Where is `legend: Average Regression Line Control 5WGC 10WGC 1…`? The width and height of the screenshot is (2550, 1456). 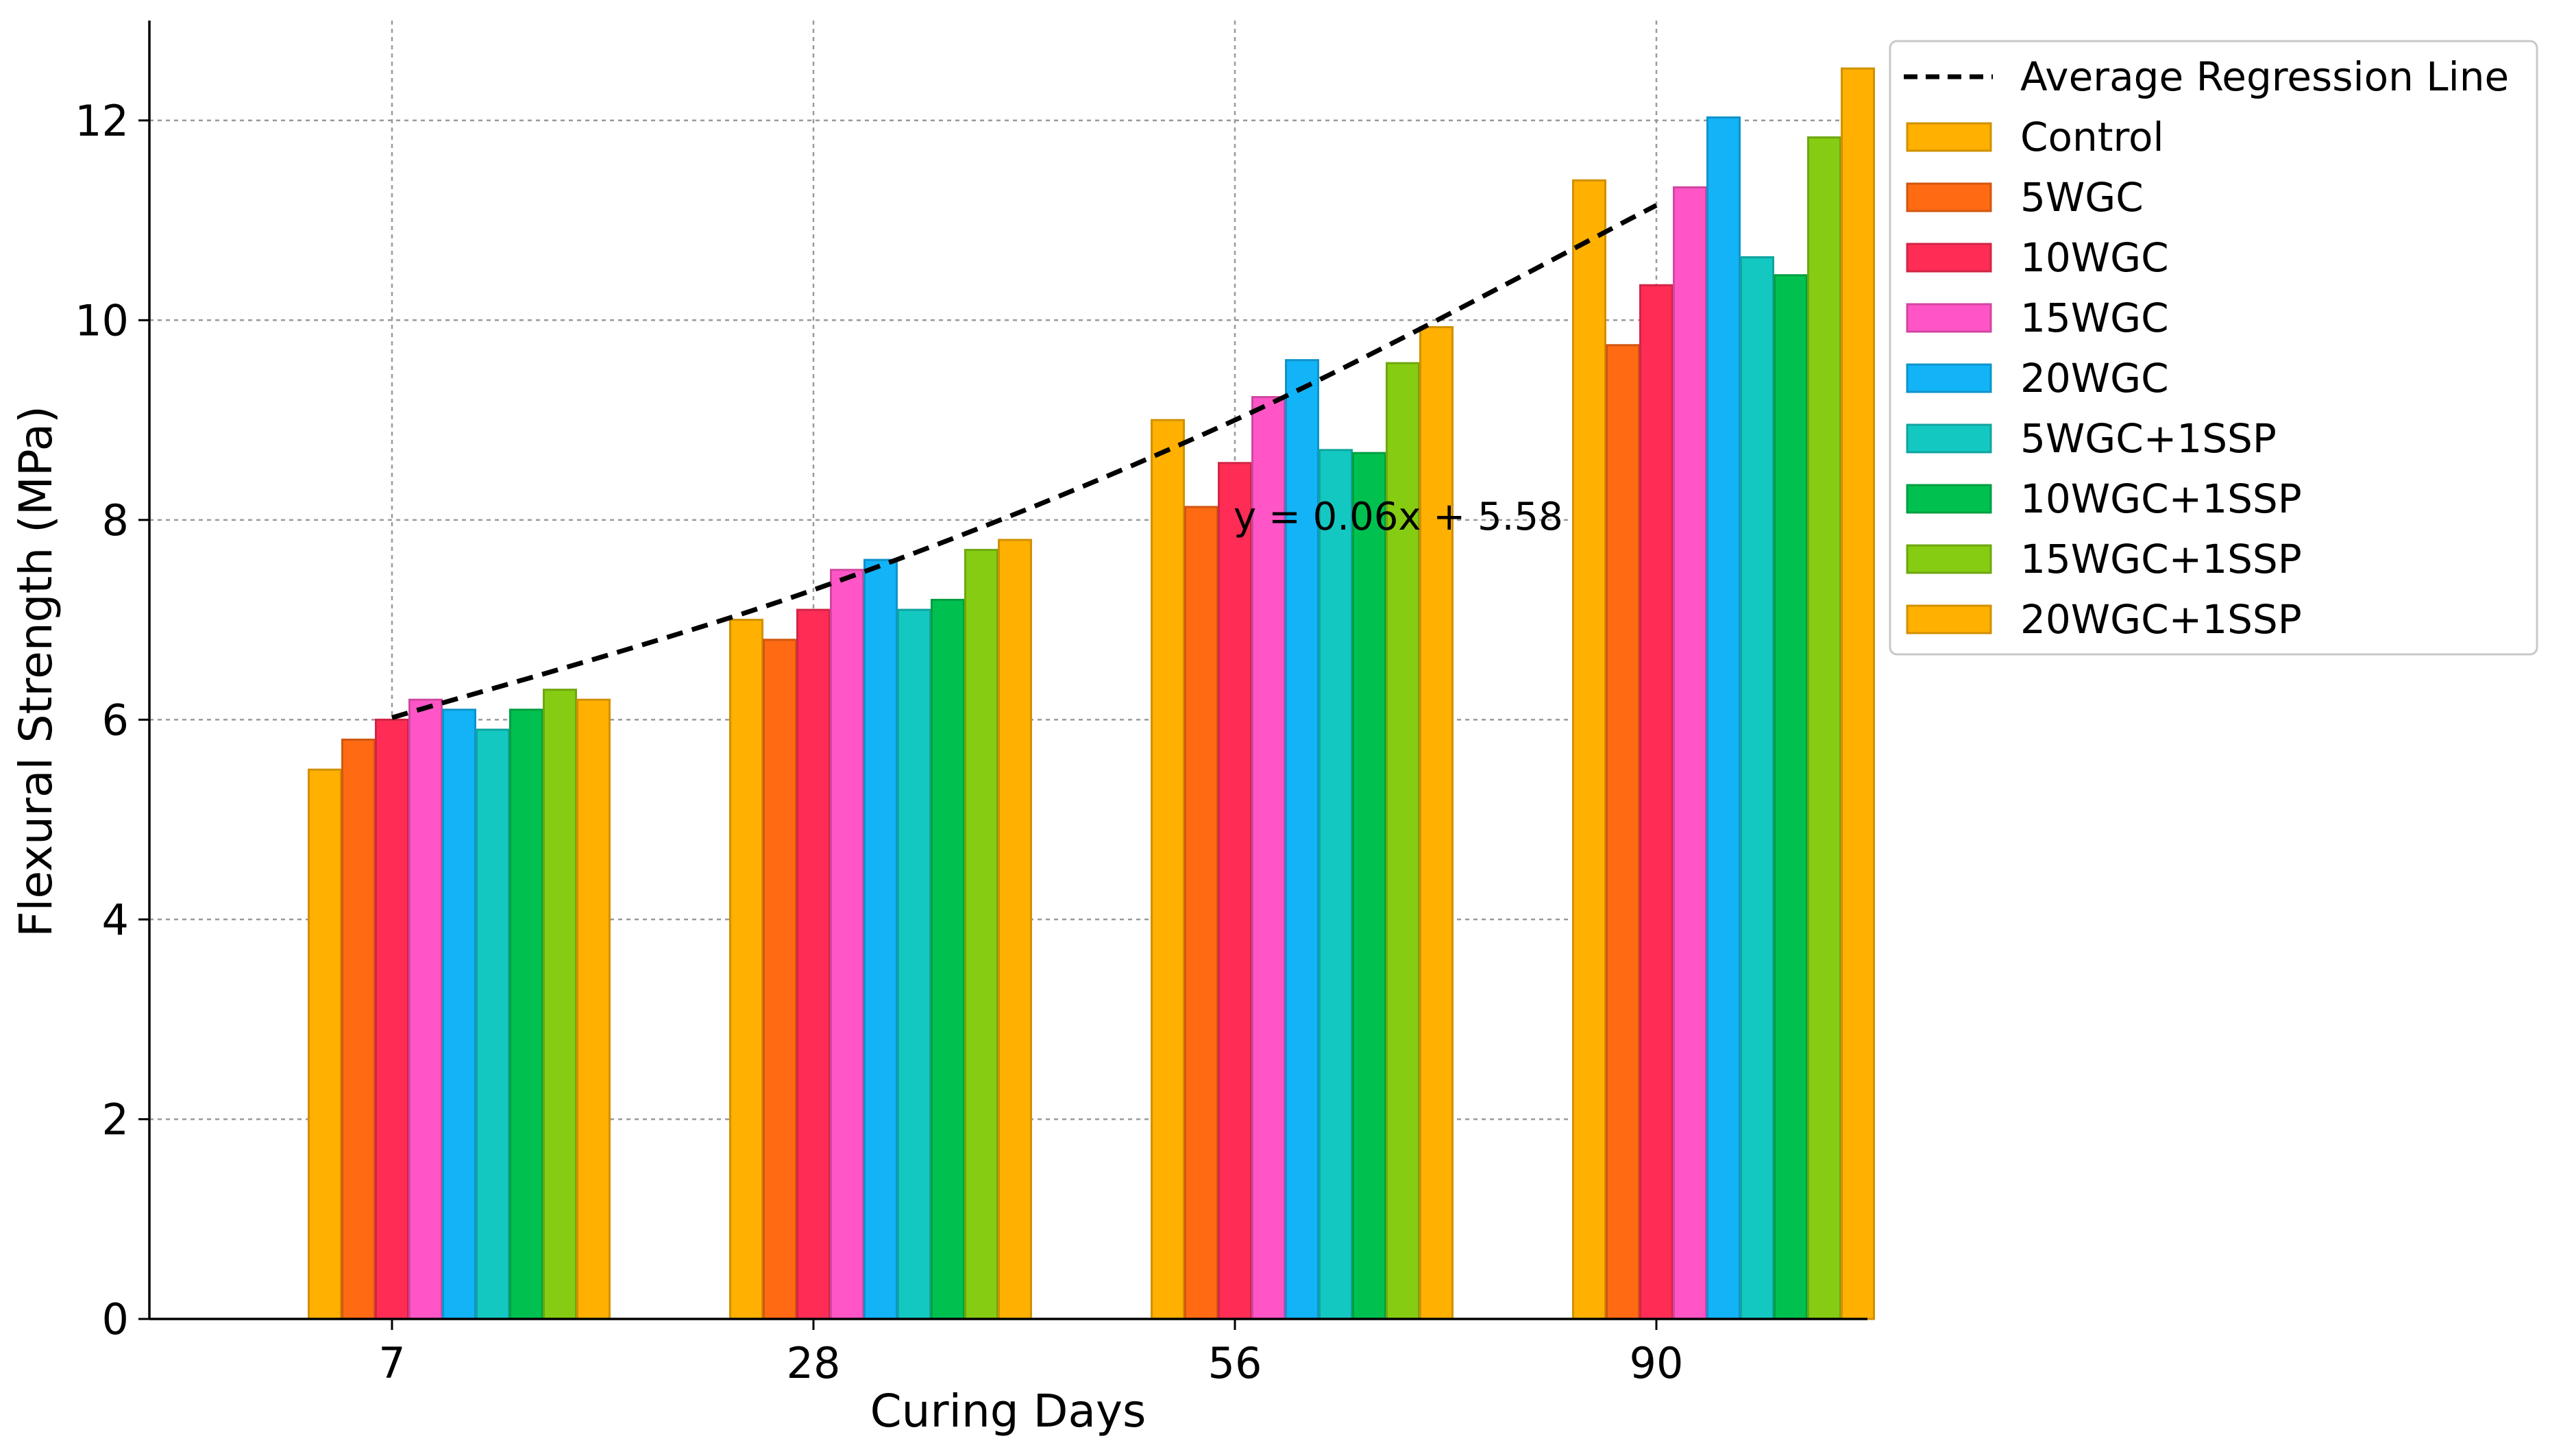
legend: Average Regression Line Control 5WGC 10WGC 1… is located at coordinates (2213, 348).